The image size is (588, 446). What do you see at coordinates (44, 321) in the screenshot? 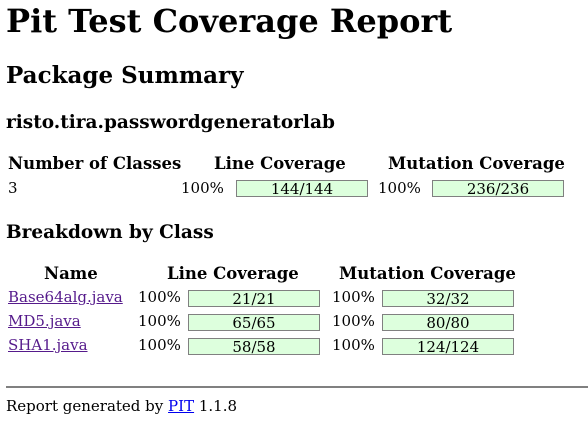
I see `class-link-md5: MD5.java` at bounding box center [44, 321].